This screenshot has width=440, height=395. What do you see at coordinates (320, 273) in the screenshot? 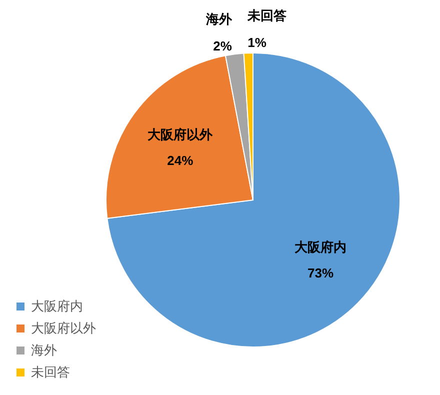
I see `data-label: 73%` at bounding box center [320, 273].